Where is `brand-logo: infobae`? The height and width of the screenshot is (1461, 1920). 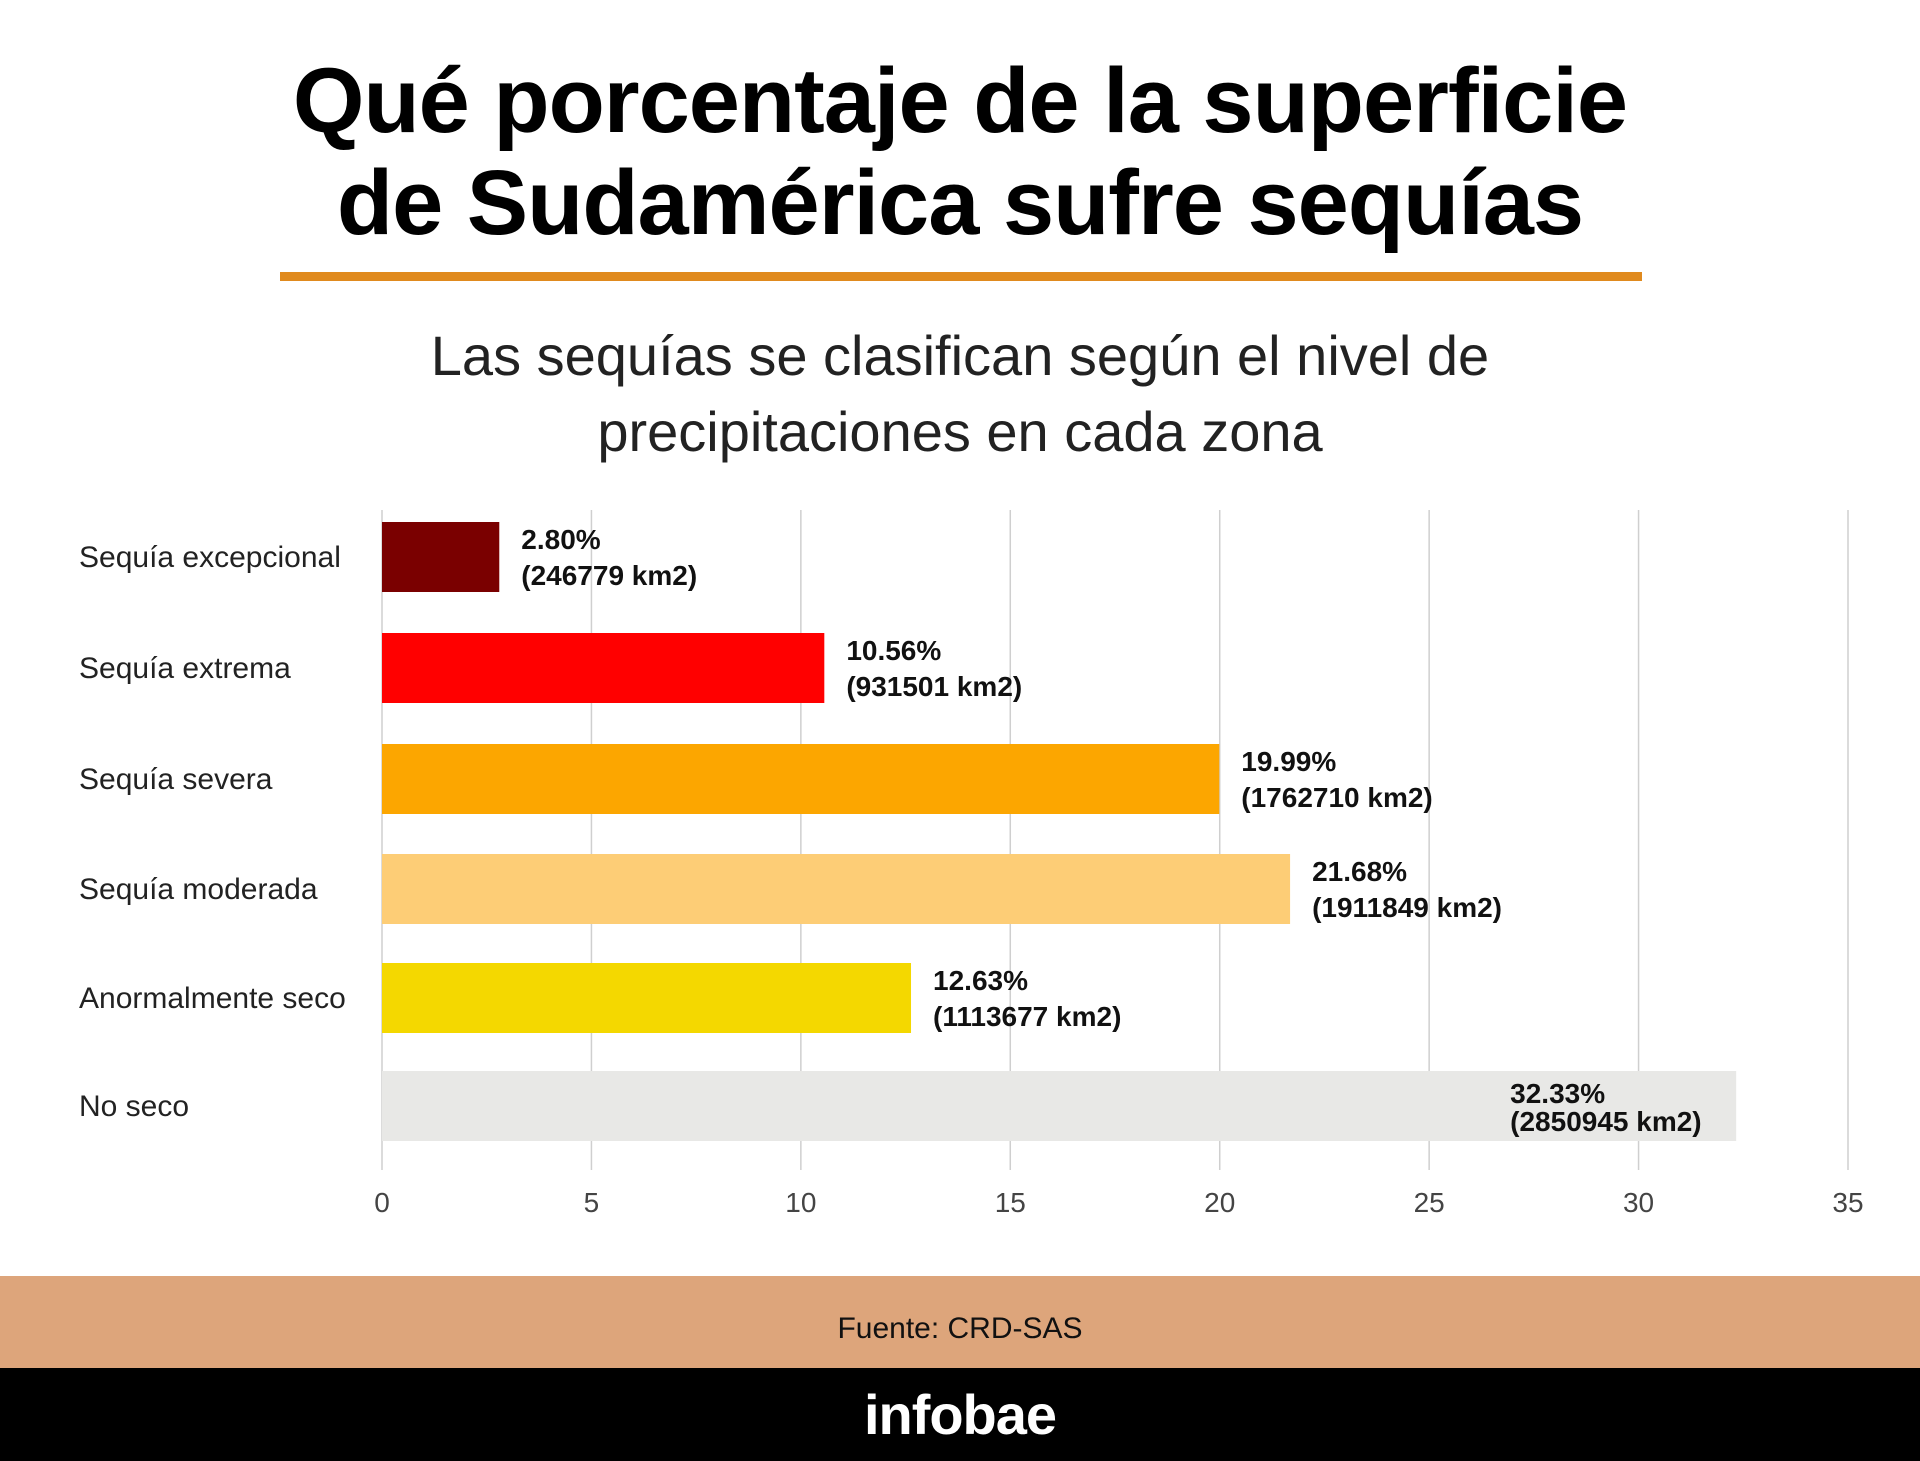 brand-logo: infobae is located at coordinates (960, 1414).